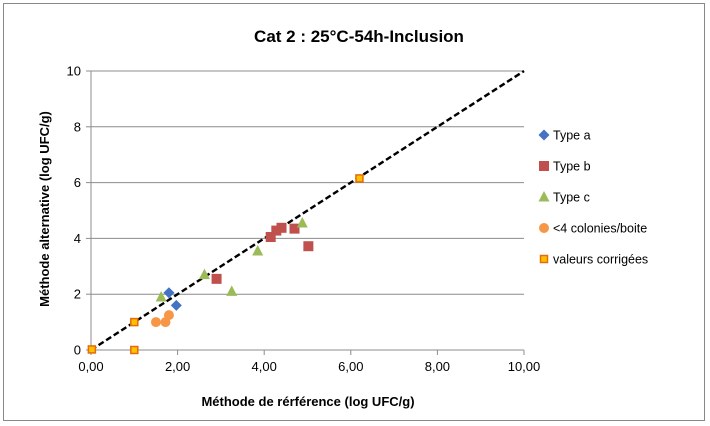  I want to click on y-tick-label: 10, so click(74, 71).